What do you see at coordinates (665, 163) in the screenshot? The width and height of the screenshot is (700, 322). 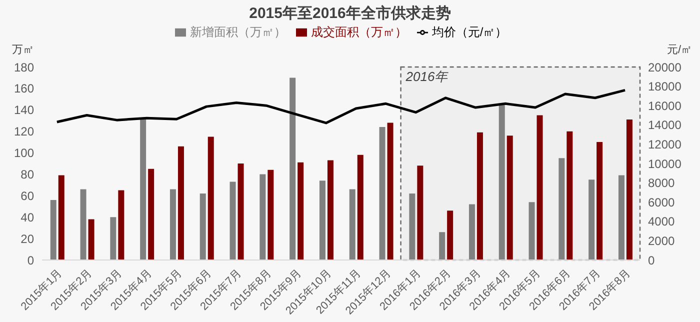 I see `y2-tick-label: 10000` at bounding box center [665, 163].